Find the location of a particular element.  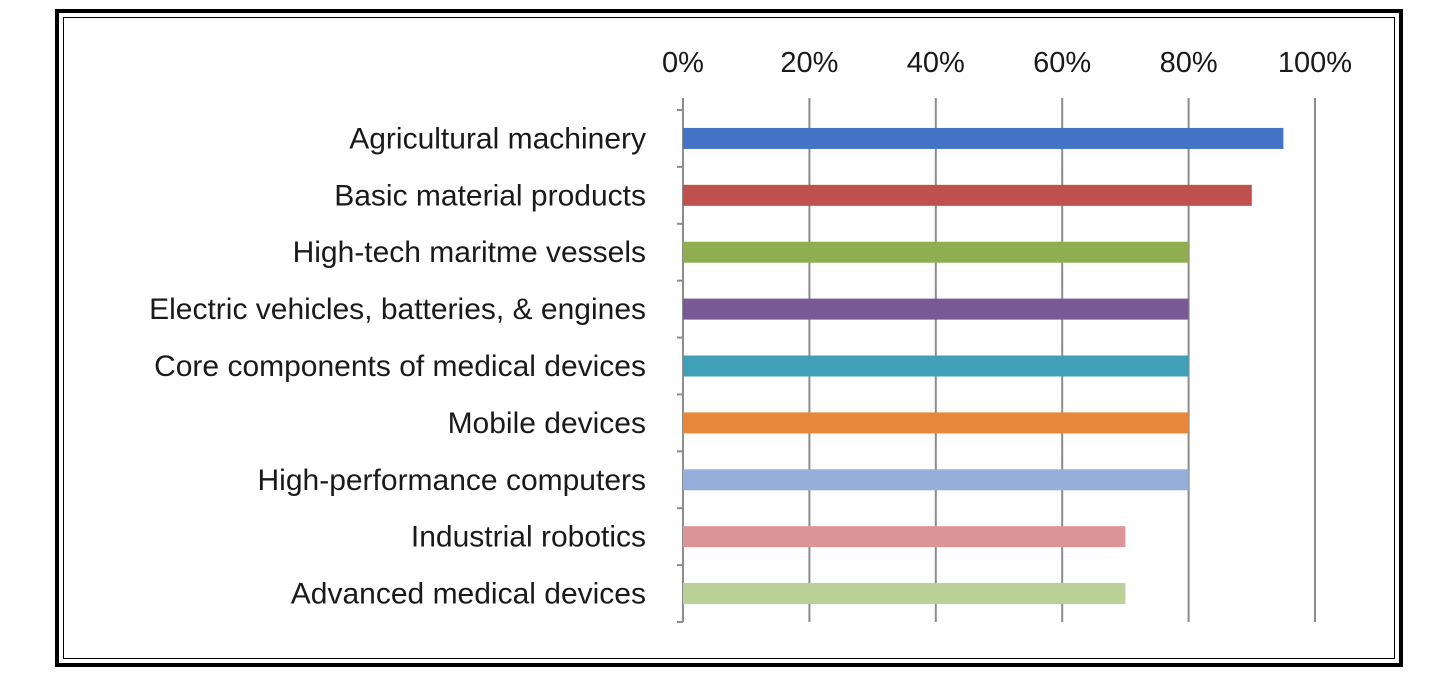

tick-label: 40% is located at coordinates (936, 63).